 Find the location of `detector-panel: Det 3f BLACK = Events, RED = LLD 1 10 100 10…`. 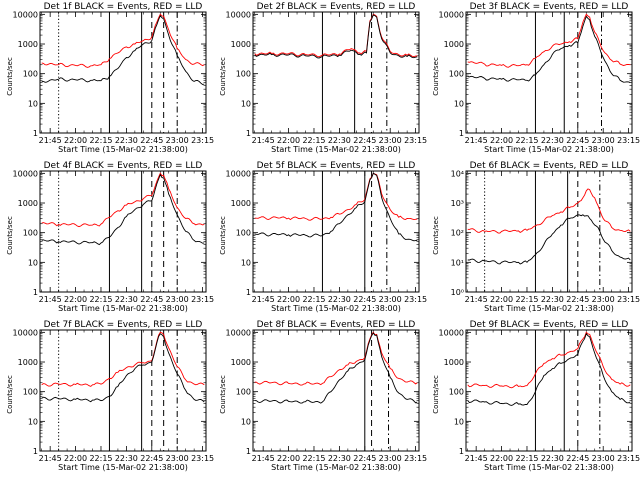

detector-panel: Det 3f BLACK = Events, RED = LLD 1 10 100 10… is located at coordinates (536, 78).